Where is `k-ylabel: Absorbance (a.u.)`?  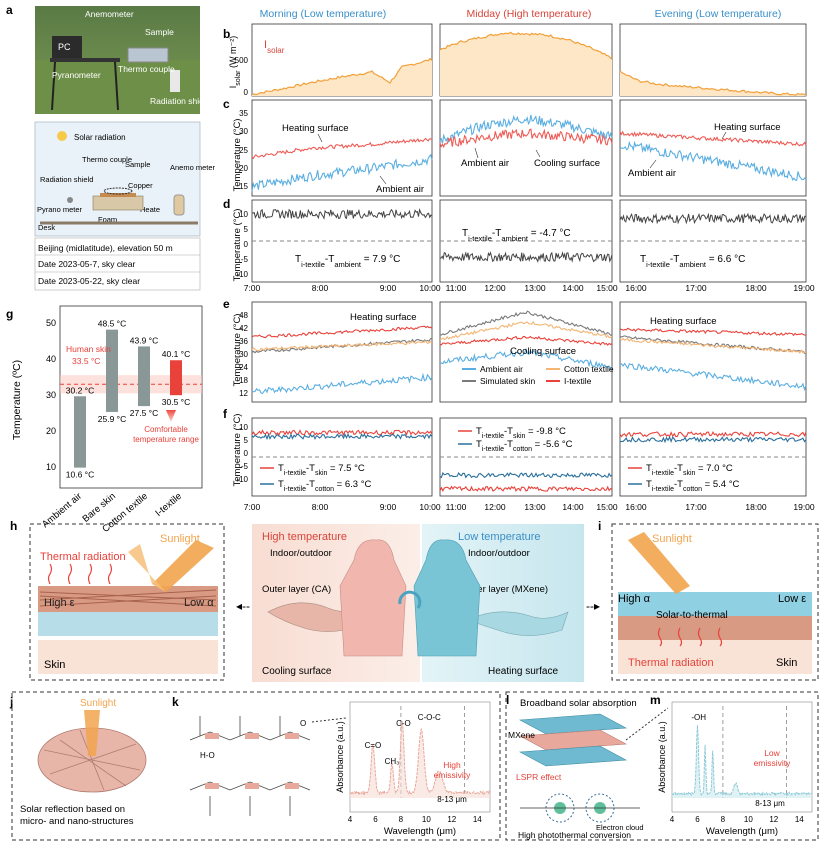
k-ylabel: Absorbance (a.u.) is located at coordinates (340, 757).